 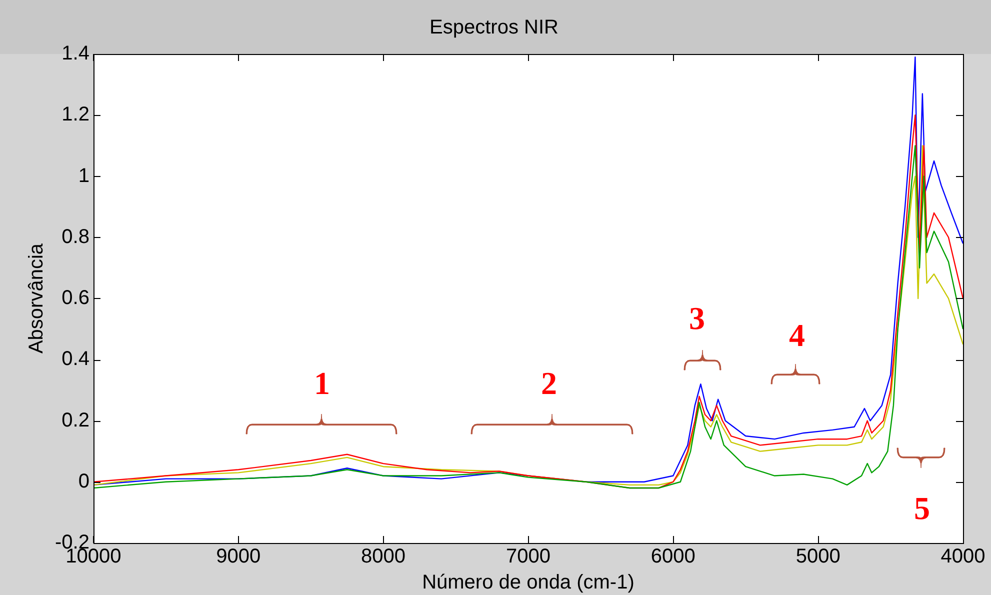 What do you see at coordinates (76, 420) in the screenshot?
I see `y-tick-label: 0.2` at bounding box center [76, 420].